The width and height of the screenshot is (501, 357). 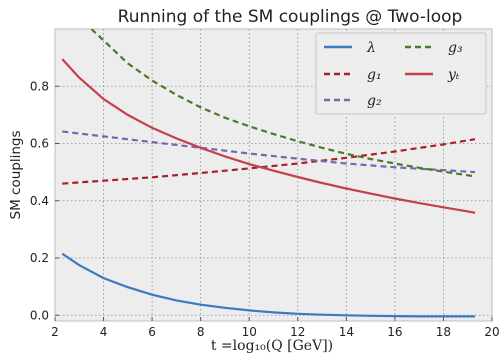 I want to click on y-tick-label: 0.4, so click(x=39, y=201).